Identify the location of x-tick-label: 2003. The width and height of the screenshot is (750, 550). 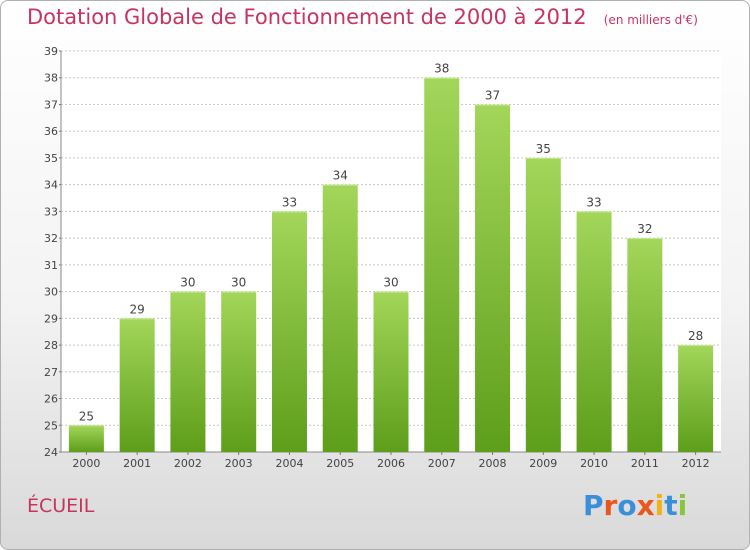
(239, 463).